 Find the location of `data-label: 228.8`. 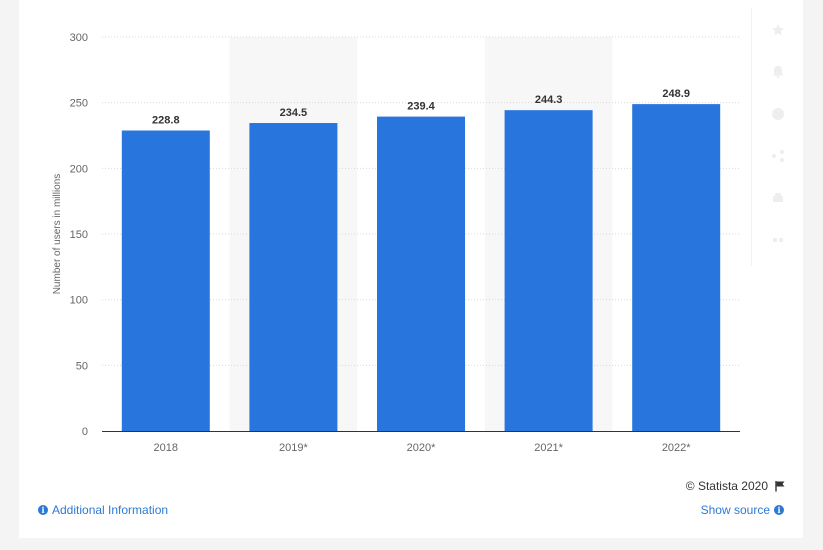

data-label: 228.8 is located at coordinates (166, 121).